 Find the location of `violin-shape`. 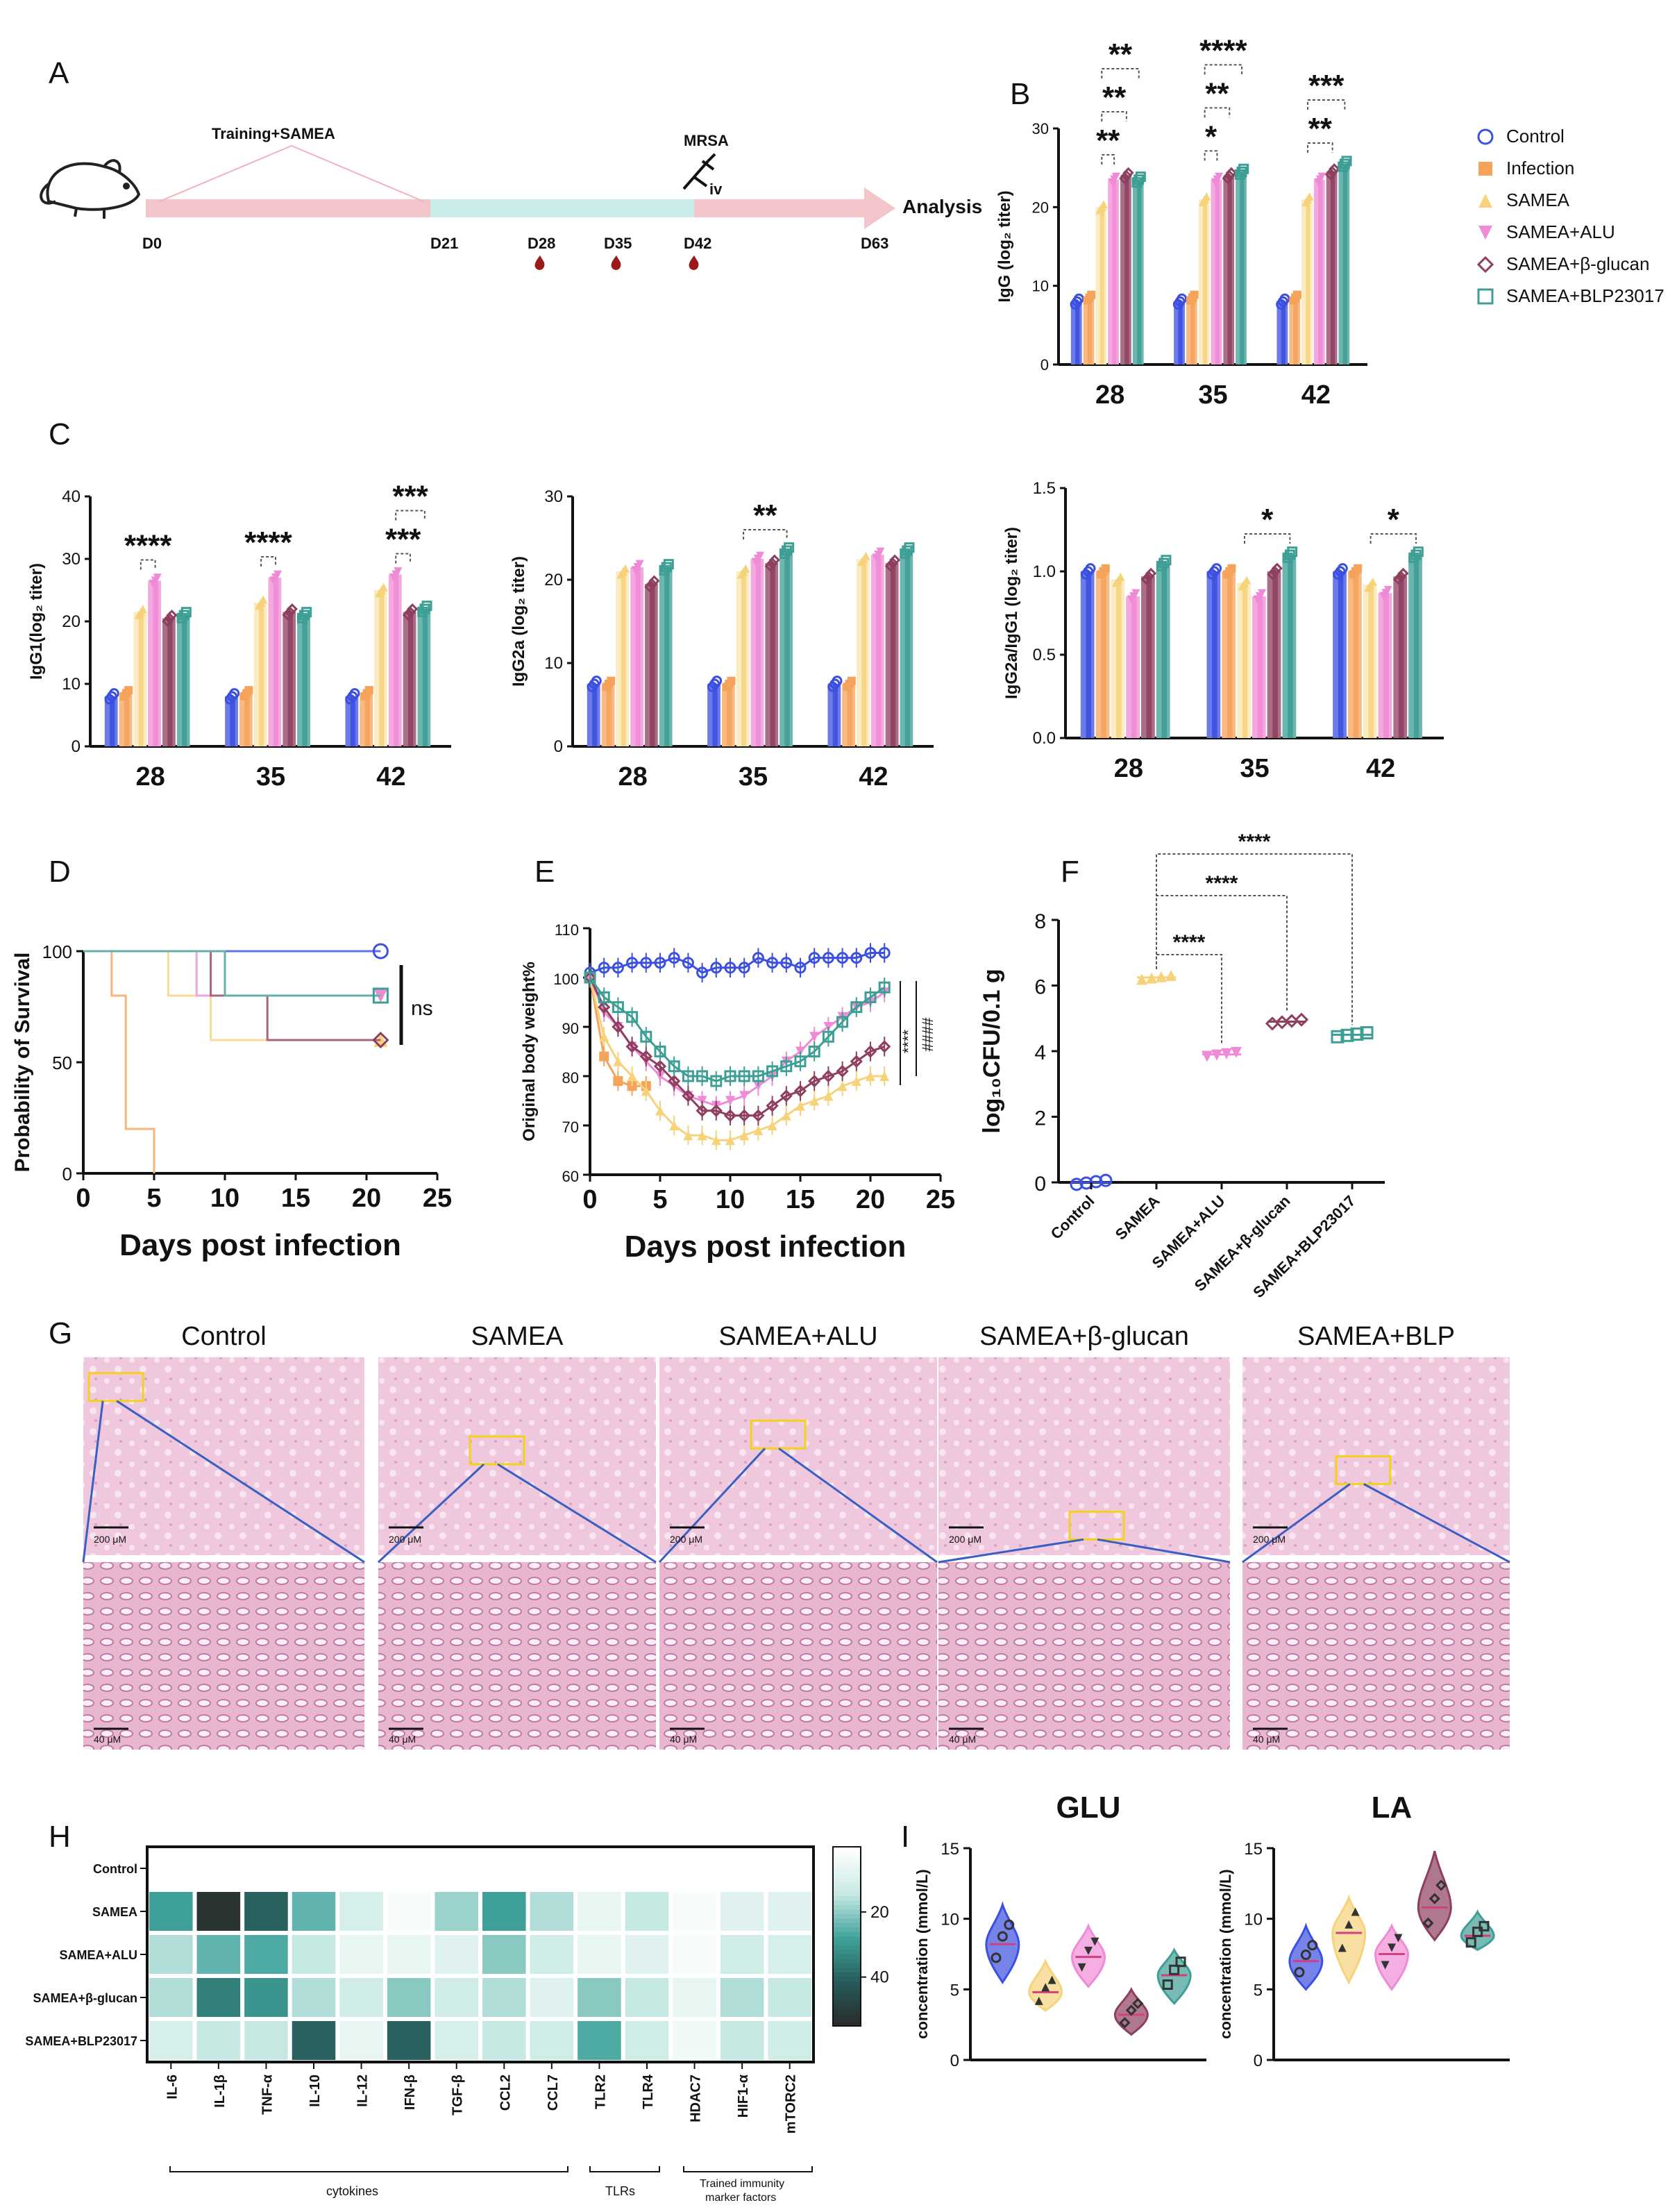

violin-shape is located at coordinates (1477, 1930).